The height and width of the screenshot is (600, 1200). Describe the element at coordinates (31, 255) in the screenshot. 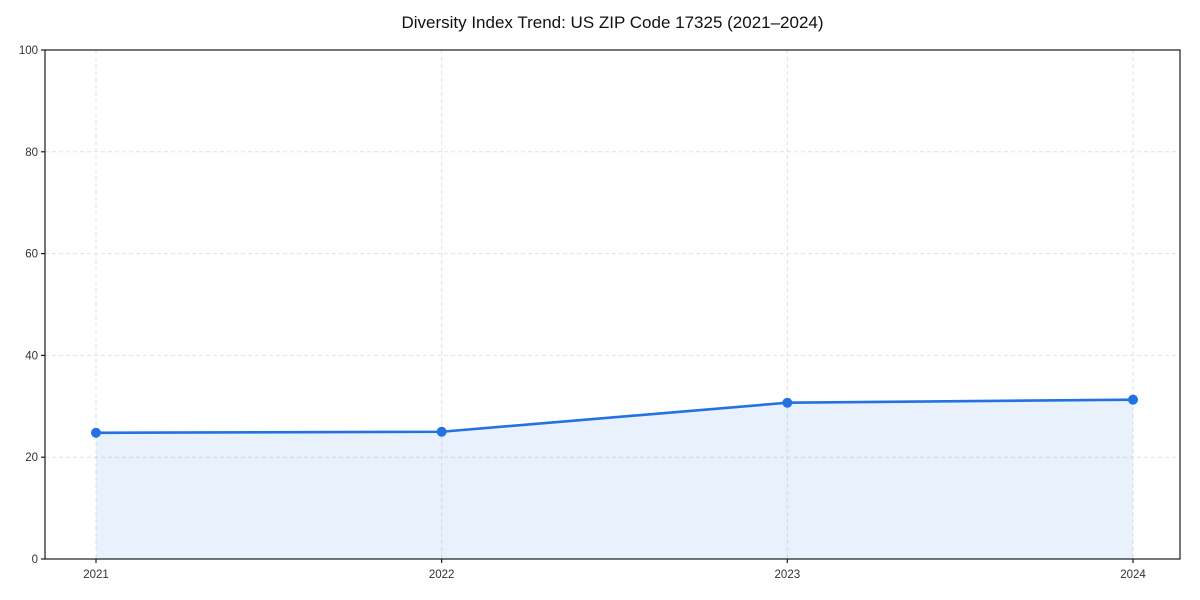

I see `y-tick-label: 60` at that location.